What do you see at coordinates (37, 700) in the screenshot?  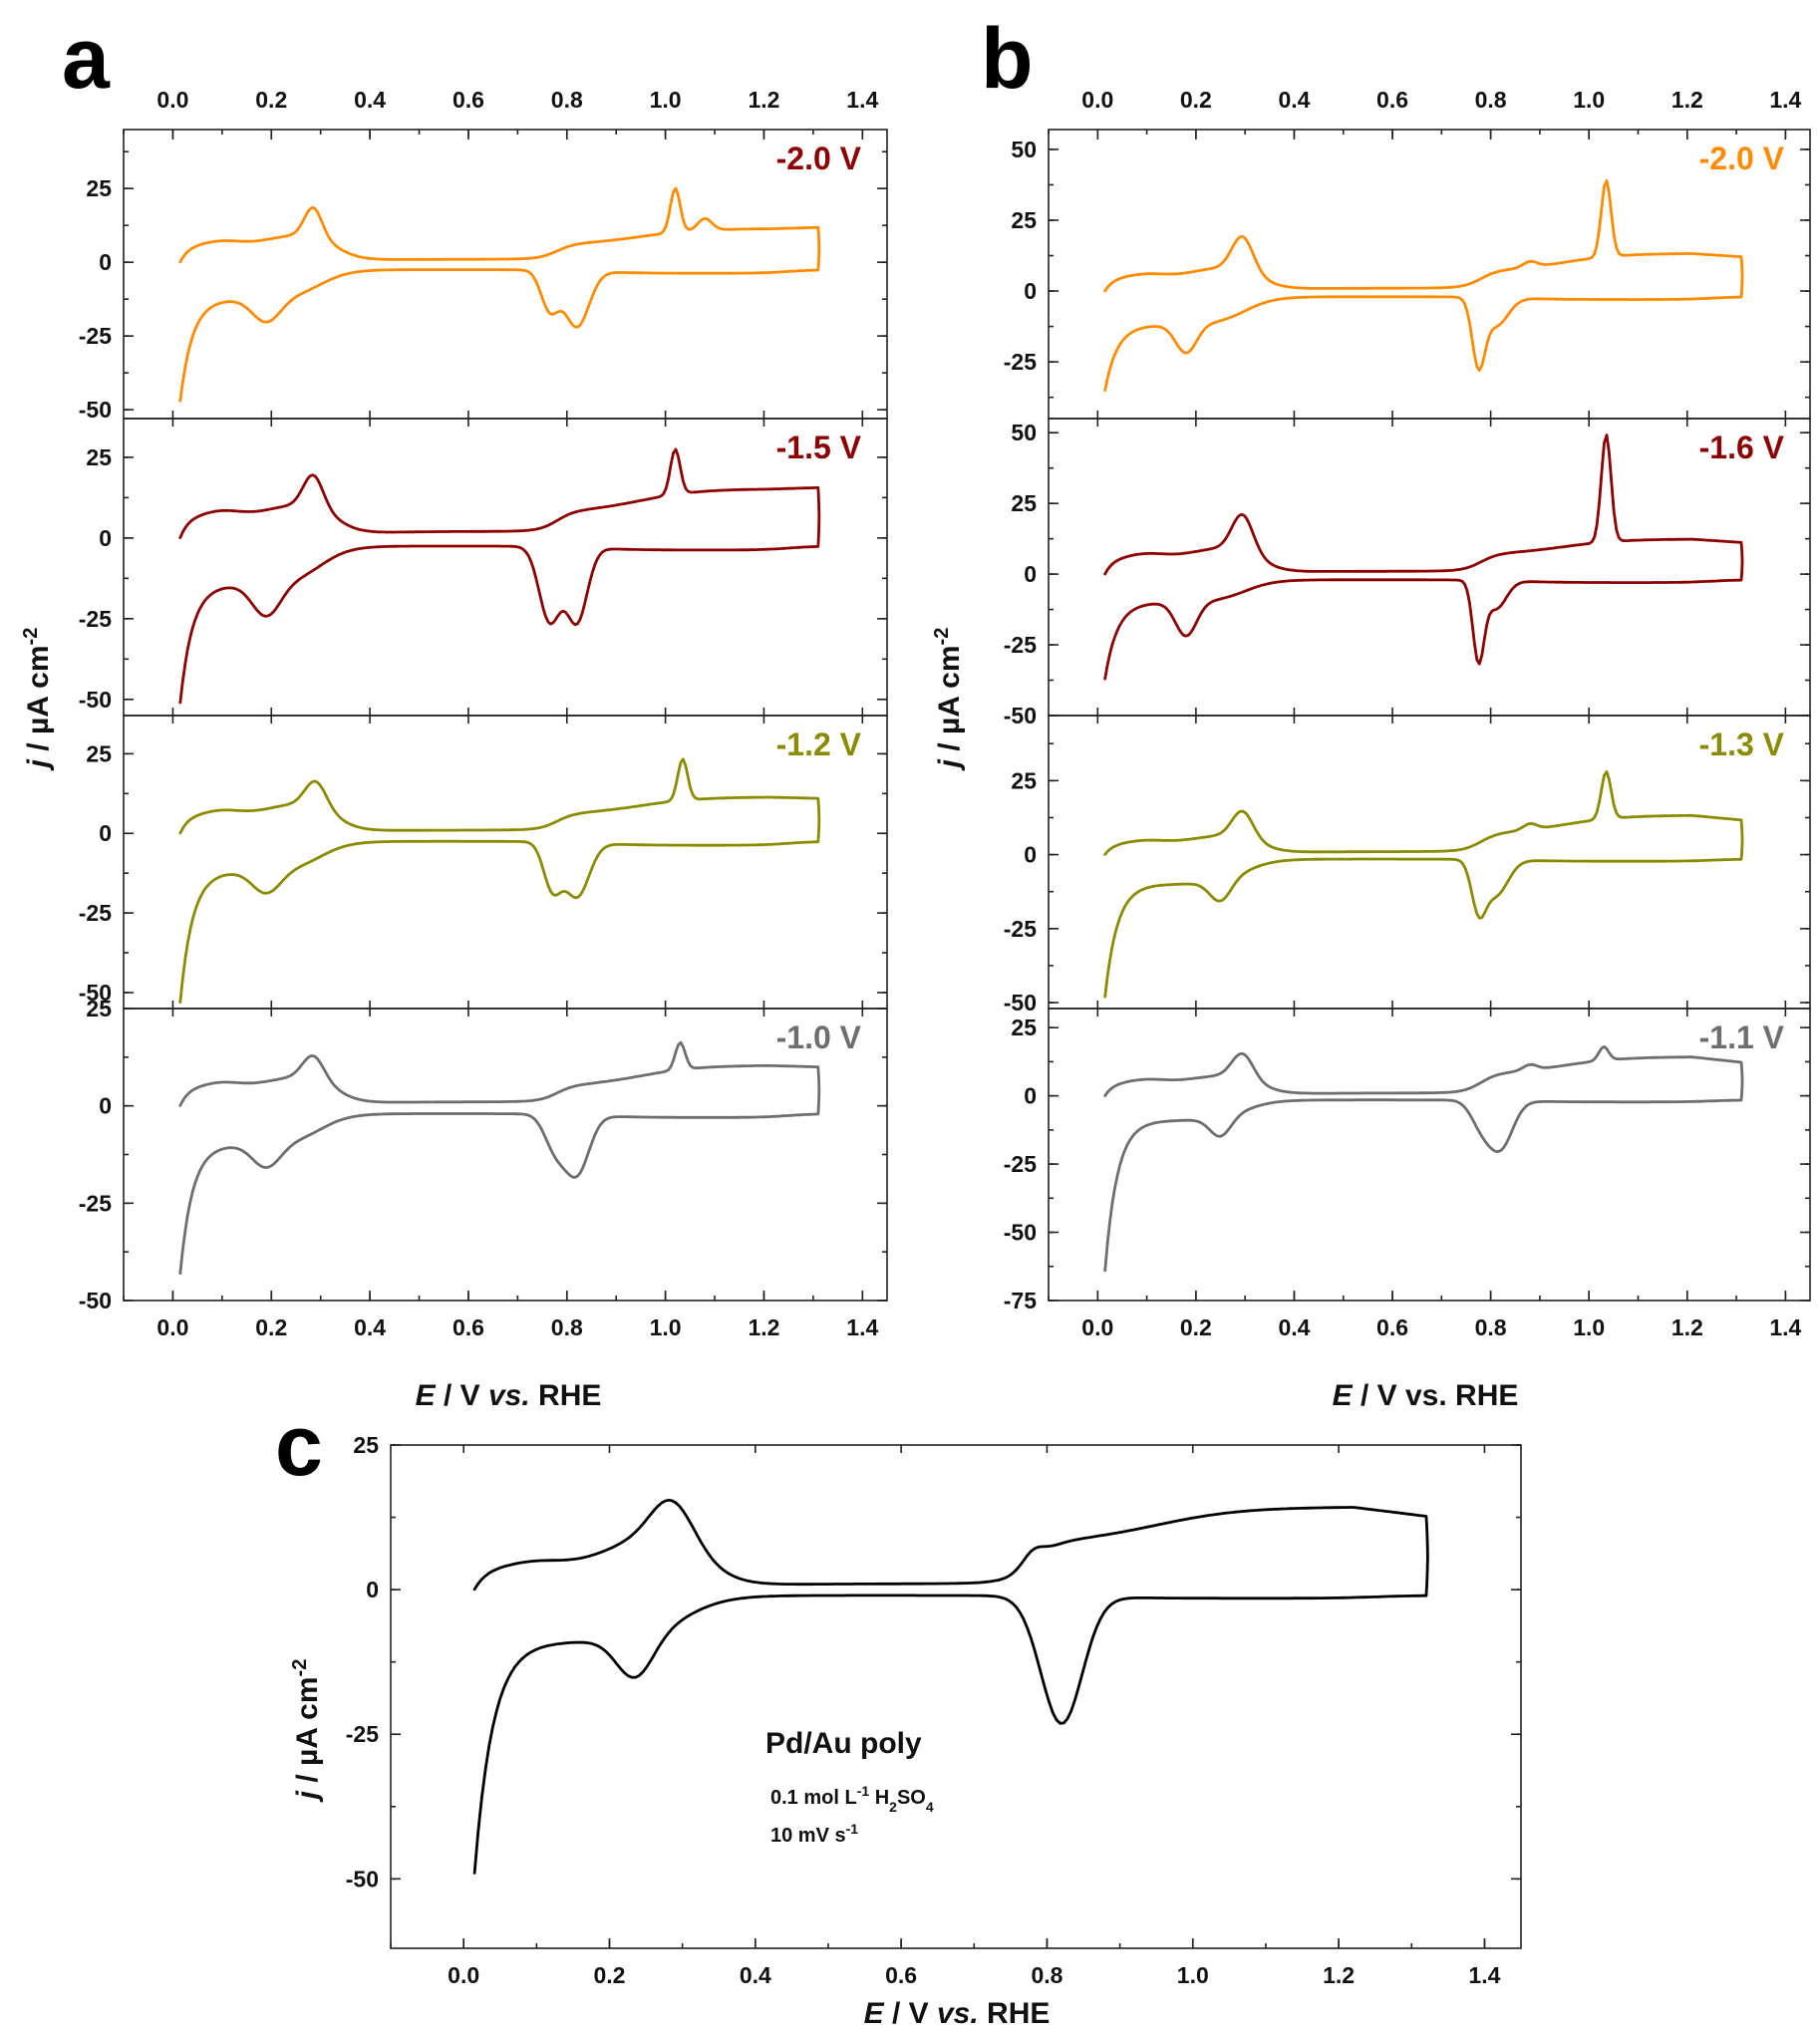 I see `y-axis-title-a: j / µA cm-2` at bounding box center [37, 700].